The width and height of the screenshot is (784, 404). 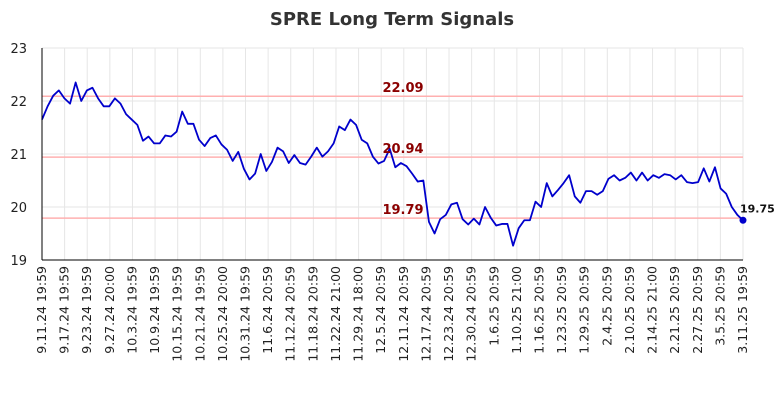 I want to click on last-value-label: 19.75, so click(x=757, y=208).